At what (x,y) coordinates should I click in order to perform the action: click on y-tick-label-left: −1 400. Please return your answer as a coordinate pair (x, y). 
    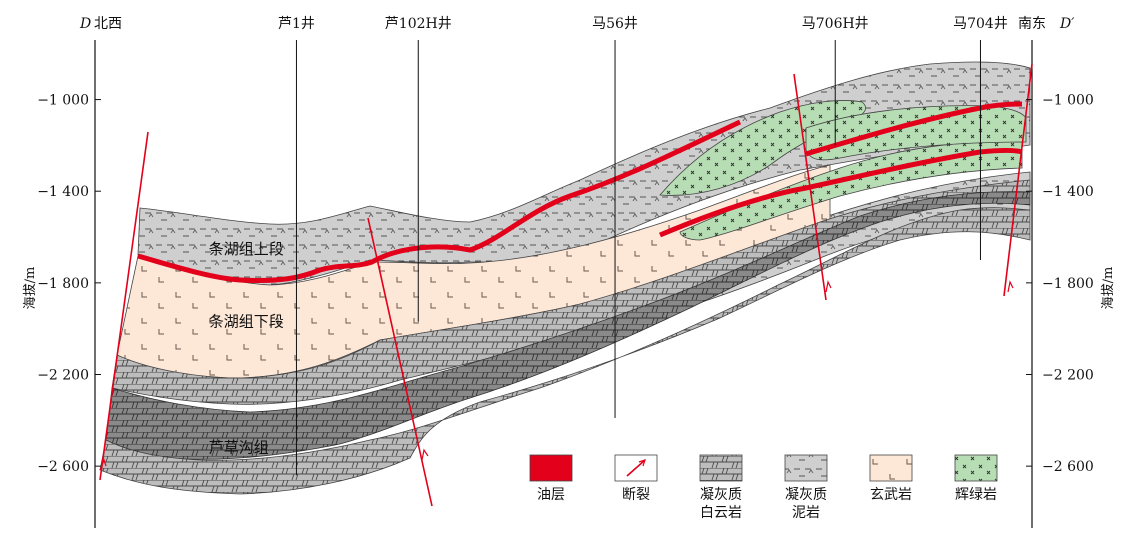
    Looking at the image, I should click on (63, 192).